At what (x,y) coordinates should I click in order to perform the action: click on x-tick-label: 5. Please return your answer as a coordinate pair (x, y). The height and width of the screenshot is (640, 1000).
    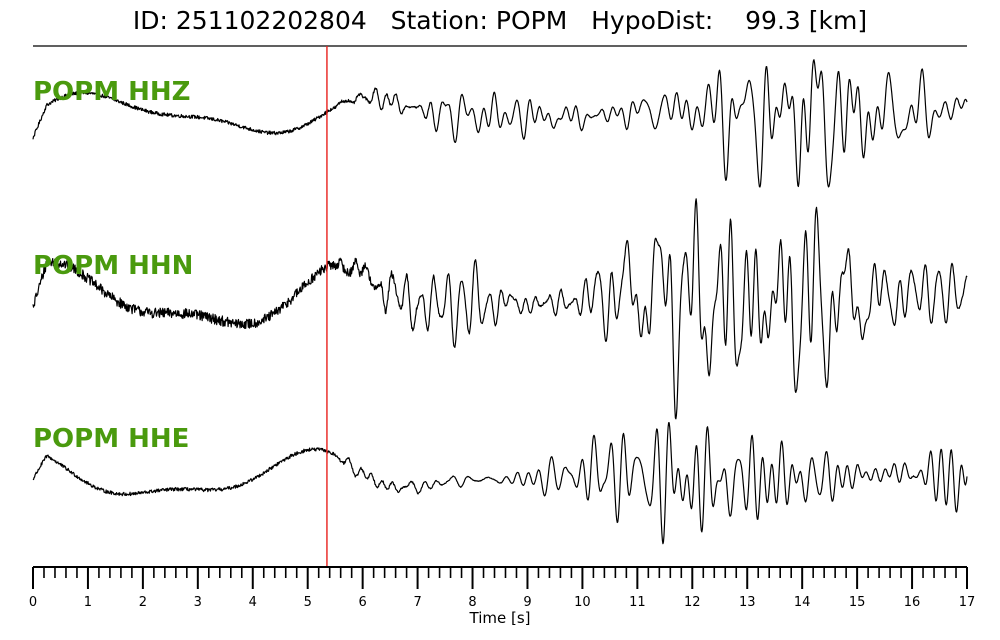
    Looking at the image, I should click on (308, 602).